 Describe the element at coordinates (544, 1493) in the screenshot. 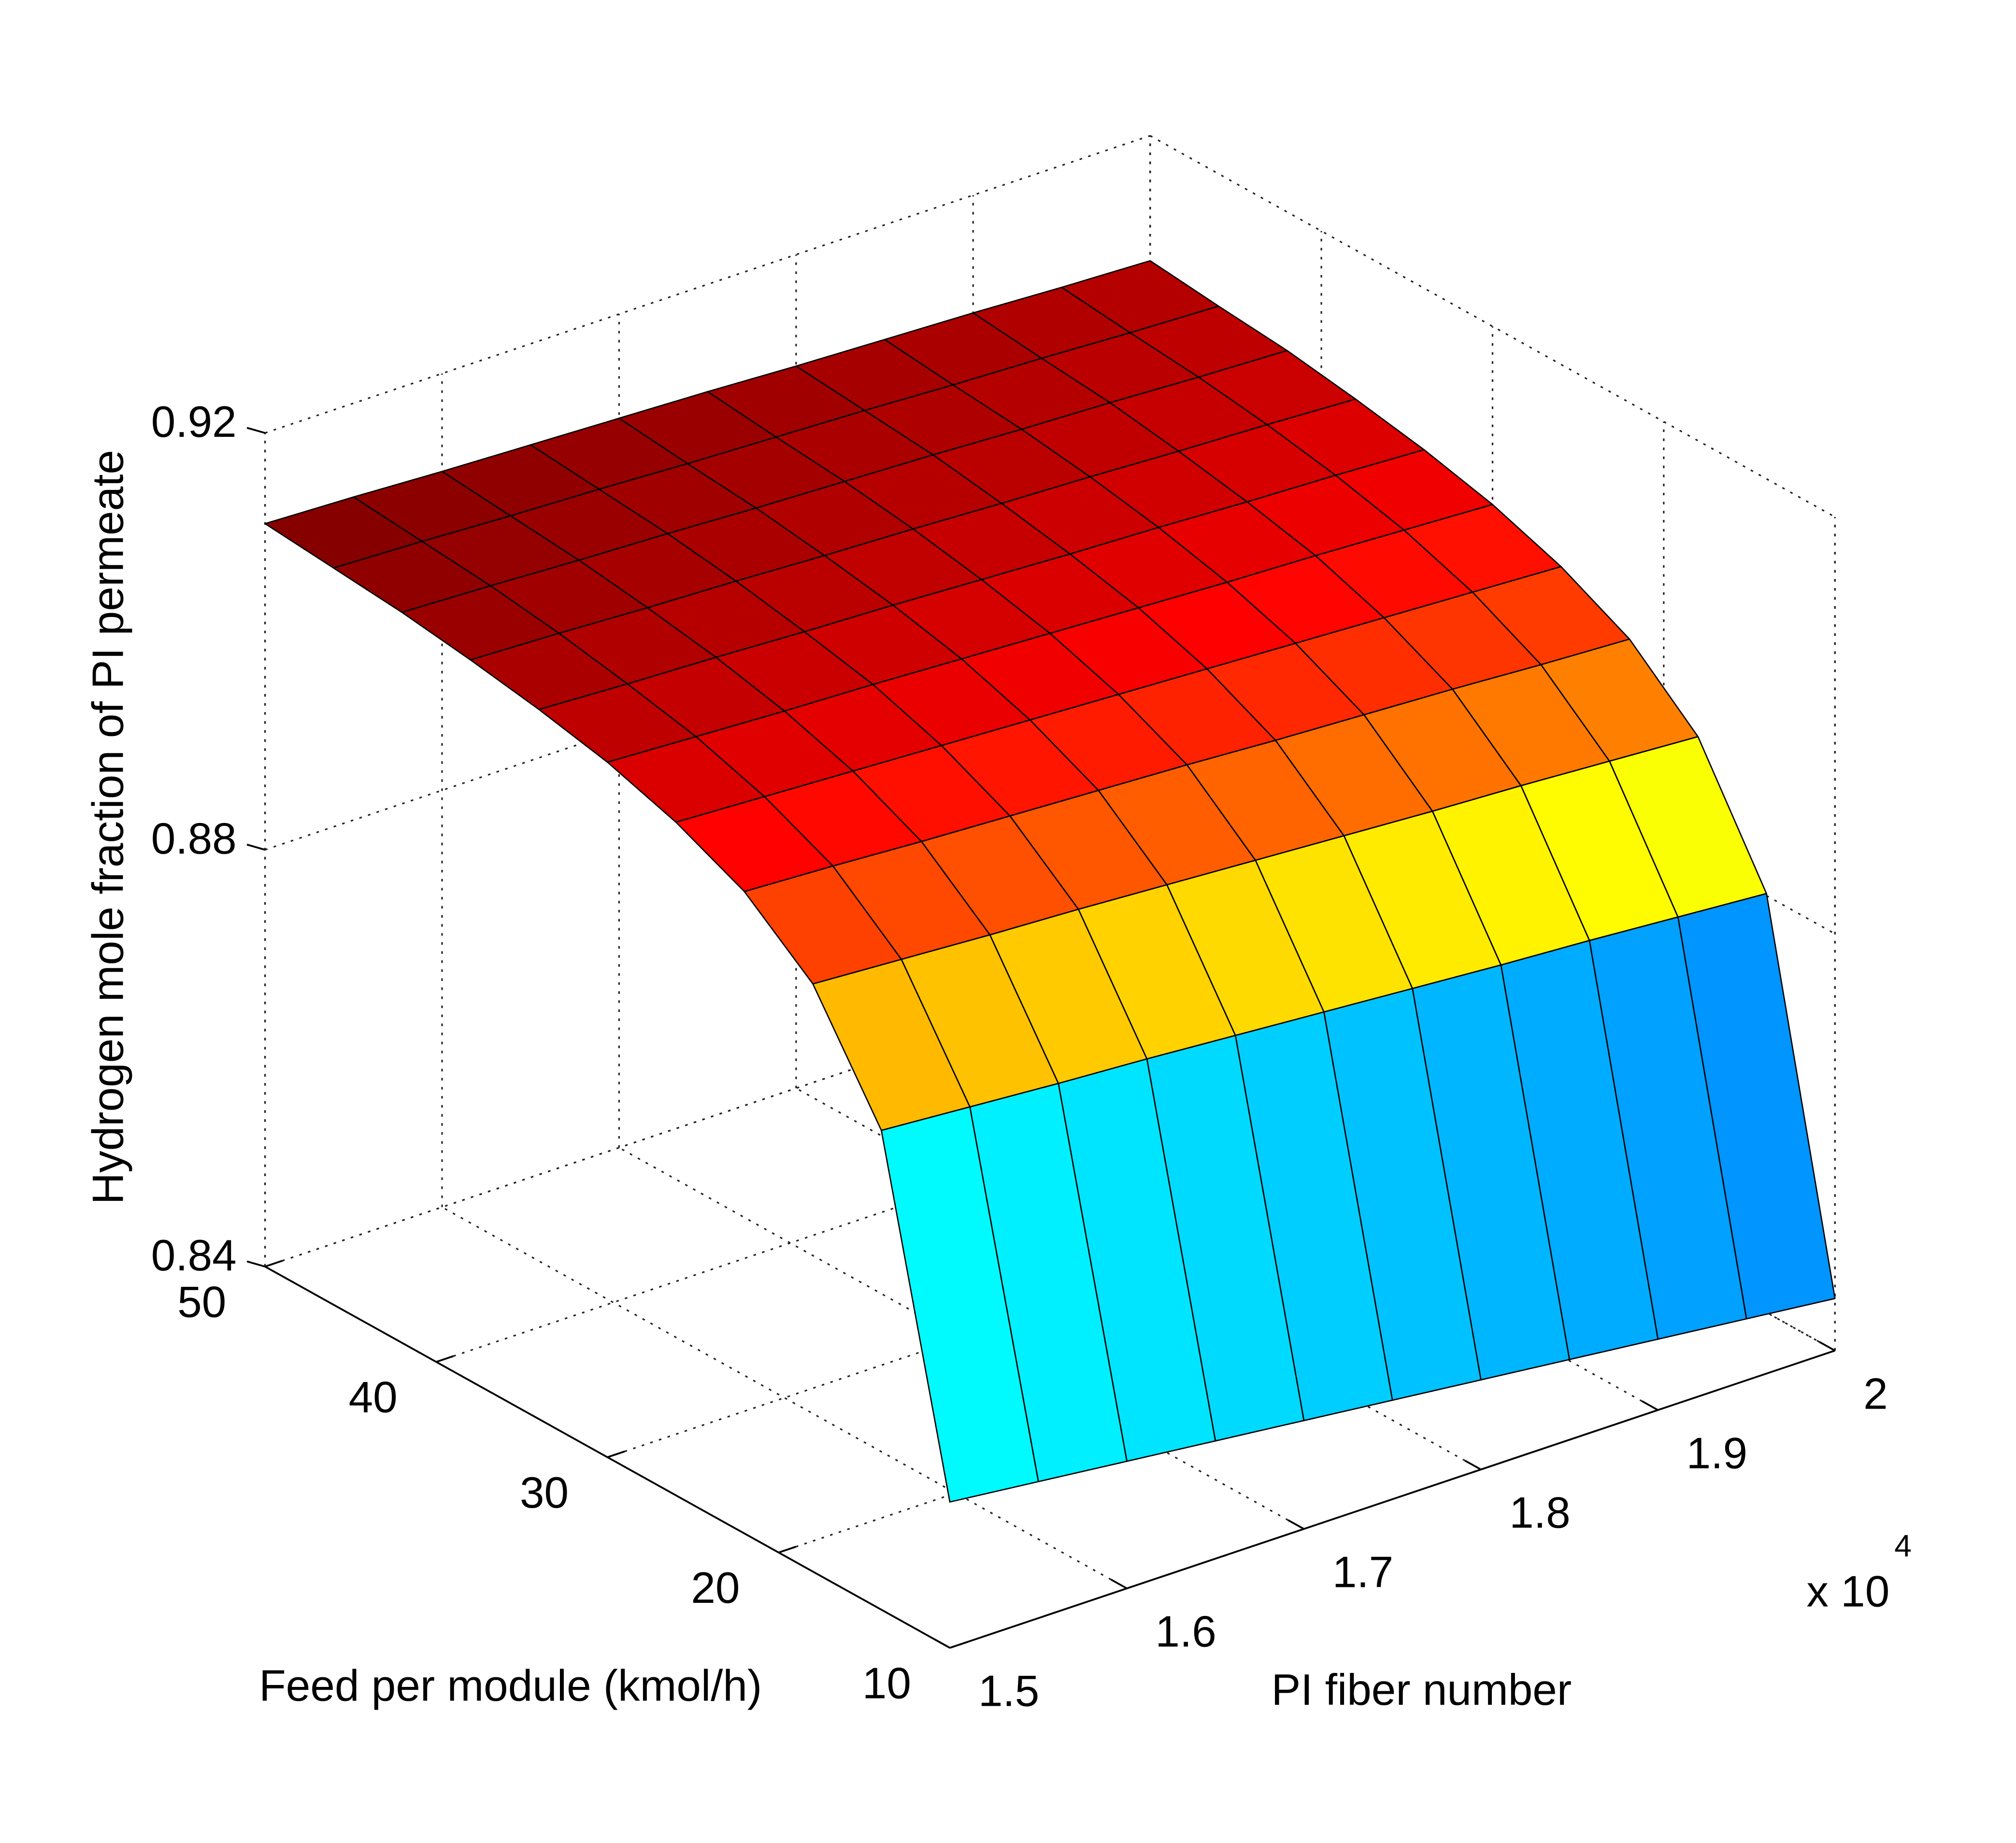

I see `y-tick-label: 30` at that location.